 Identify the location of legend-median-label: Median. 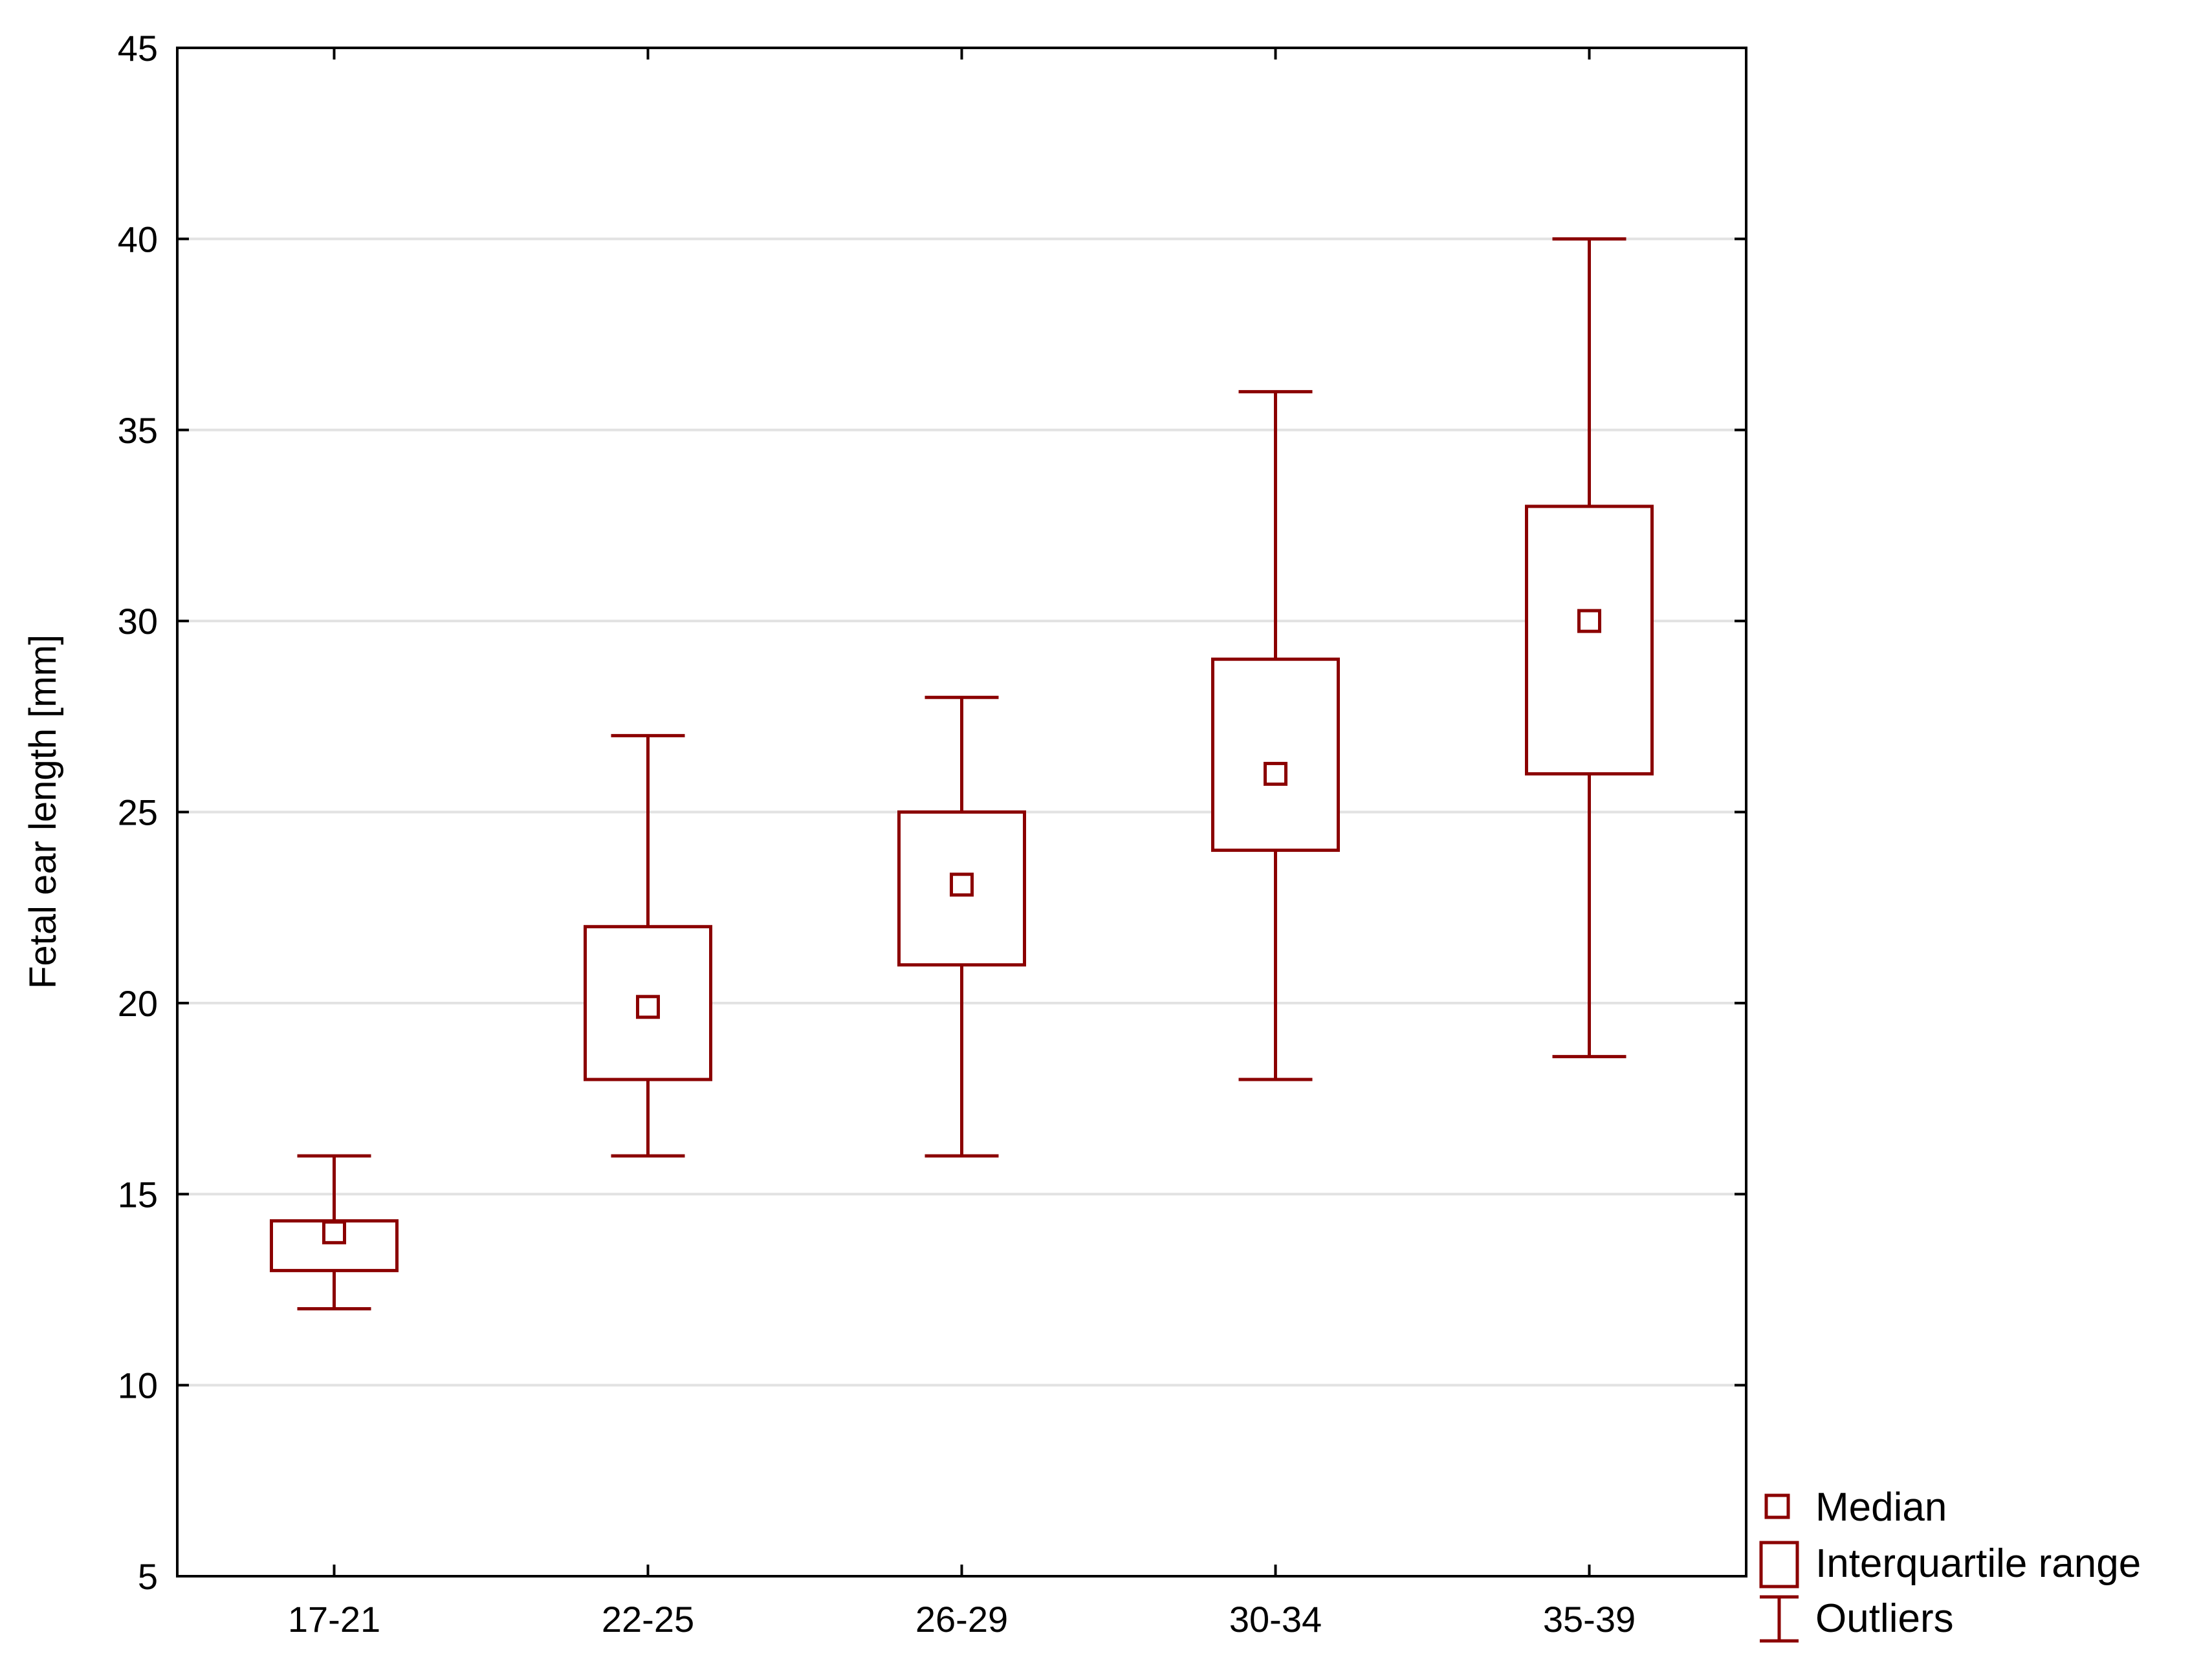
(1881, 1507).